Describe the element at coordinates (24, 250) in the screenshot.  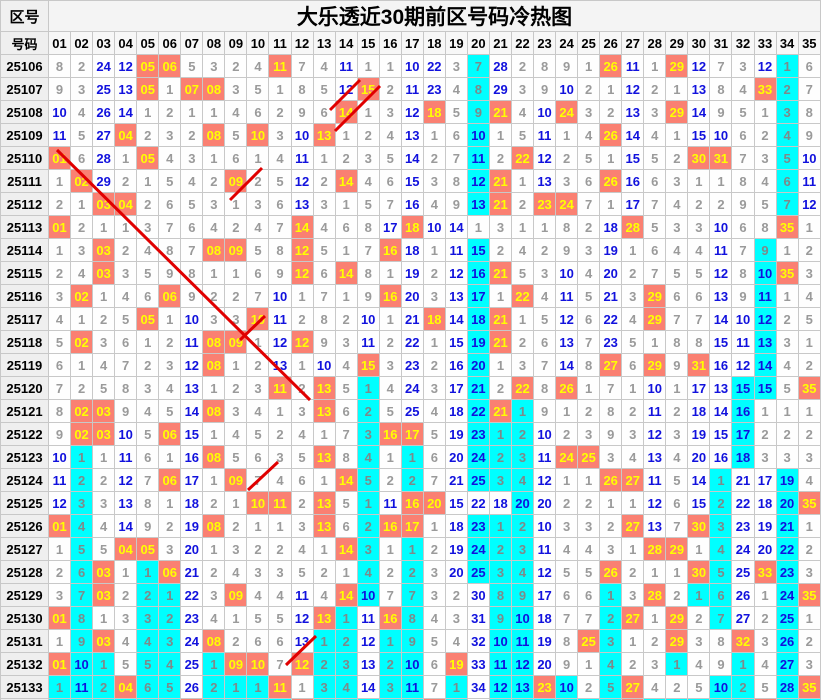
I see `row-header-period: 25114` at that location.